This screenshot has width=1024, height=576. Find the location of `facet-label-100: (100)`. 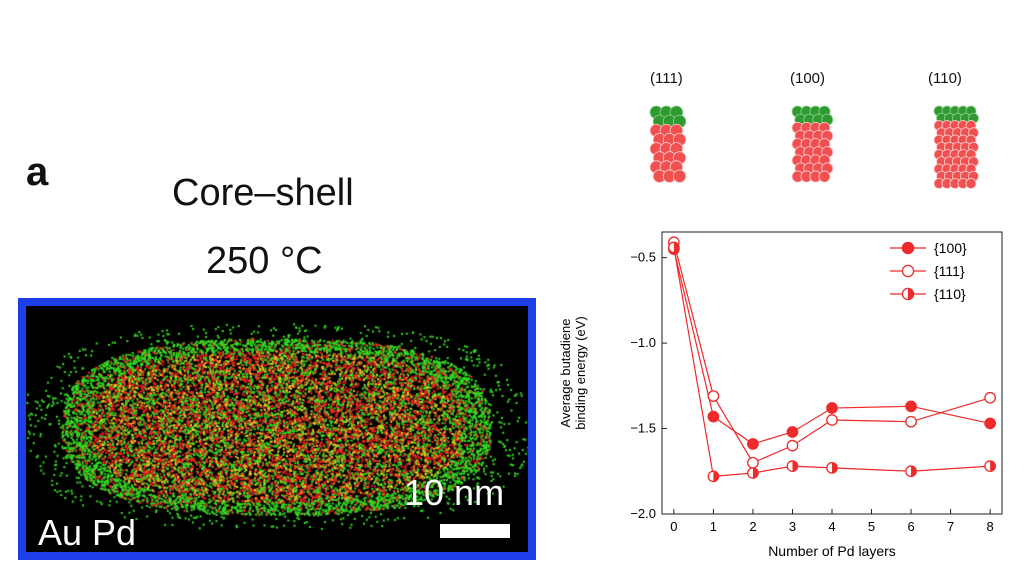

facet-label-100: (100) is located at coordinates (808, 78).